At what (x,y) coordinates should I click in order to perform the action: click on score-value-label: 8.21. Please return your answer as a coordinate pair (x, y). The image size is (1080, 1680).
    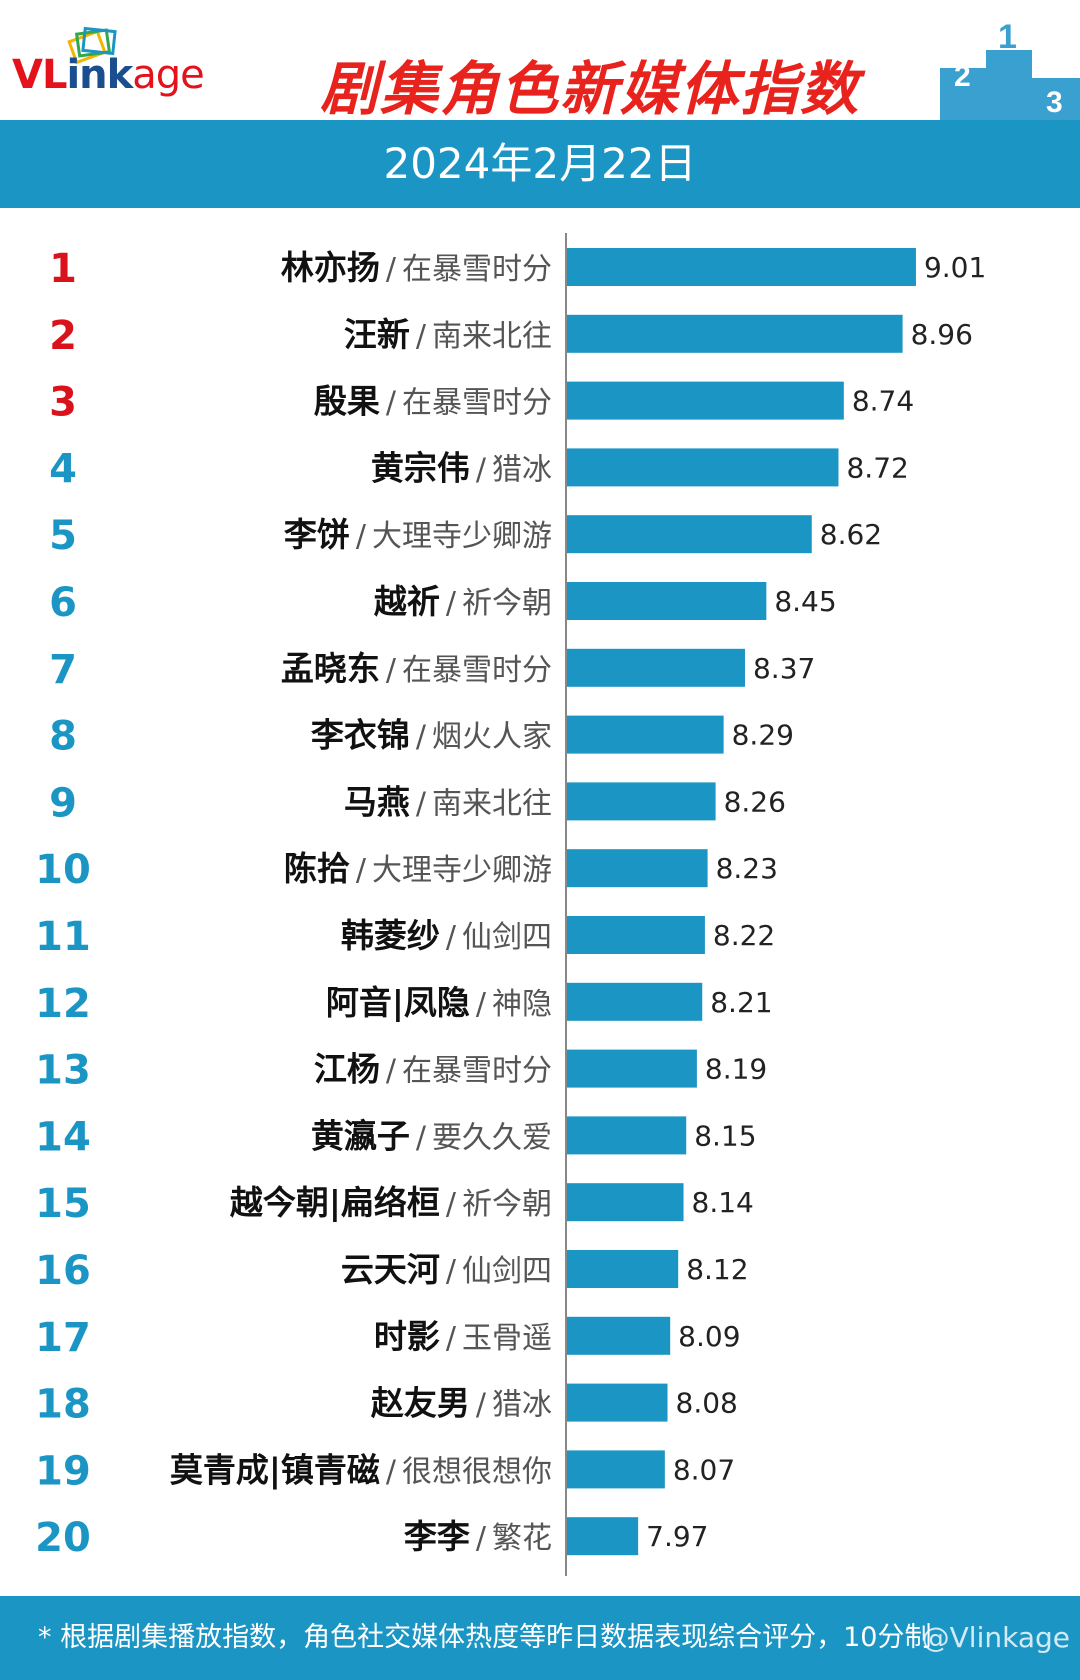
    Looking at the image, I should click on (741, 1002).